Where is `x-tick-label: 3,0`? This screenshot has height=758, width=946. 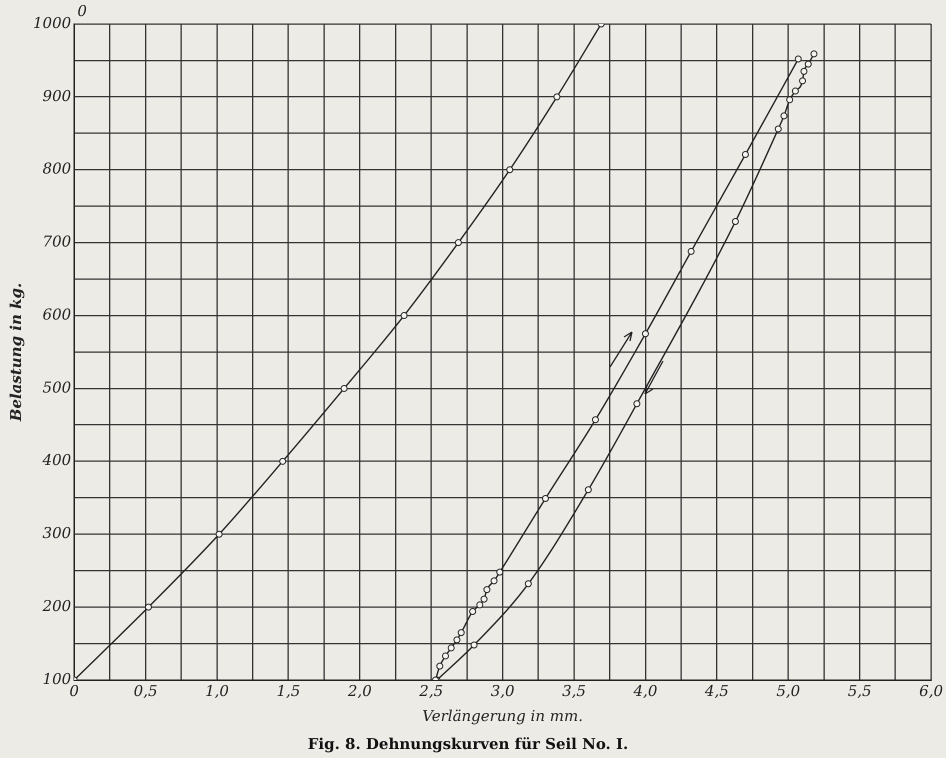 x-tick-label: 3,0 is located at coordinates (503, 691).